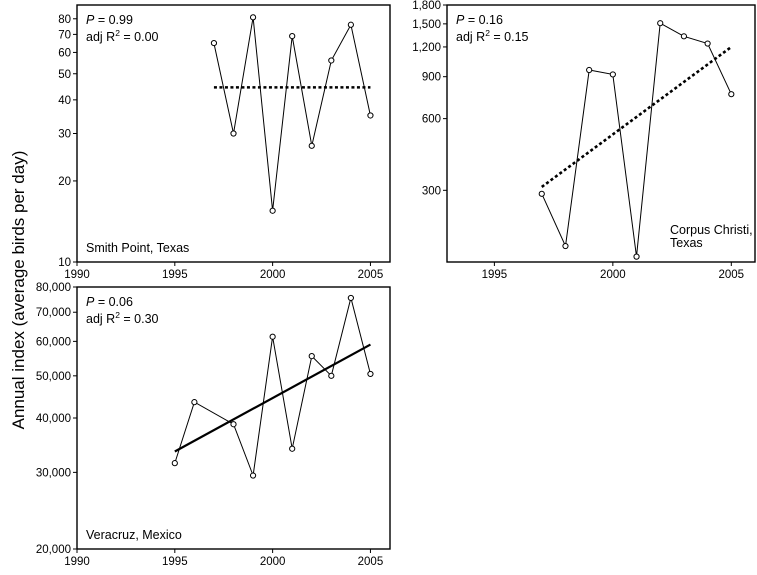 The height and width of the screenshot is (575, 757). Describe the element at coordinates (53, 313) in the screenshot. I see `y-tick-label: 70,000` at that location.